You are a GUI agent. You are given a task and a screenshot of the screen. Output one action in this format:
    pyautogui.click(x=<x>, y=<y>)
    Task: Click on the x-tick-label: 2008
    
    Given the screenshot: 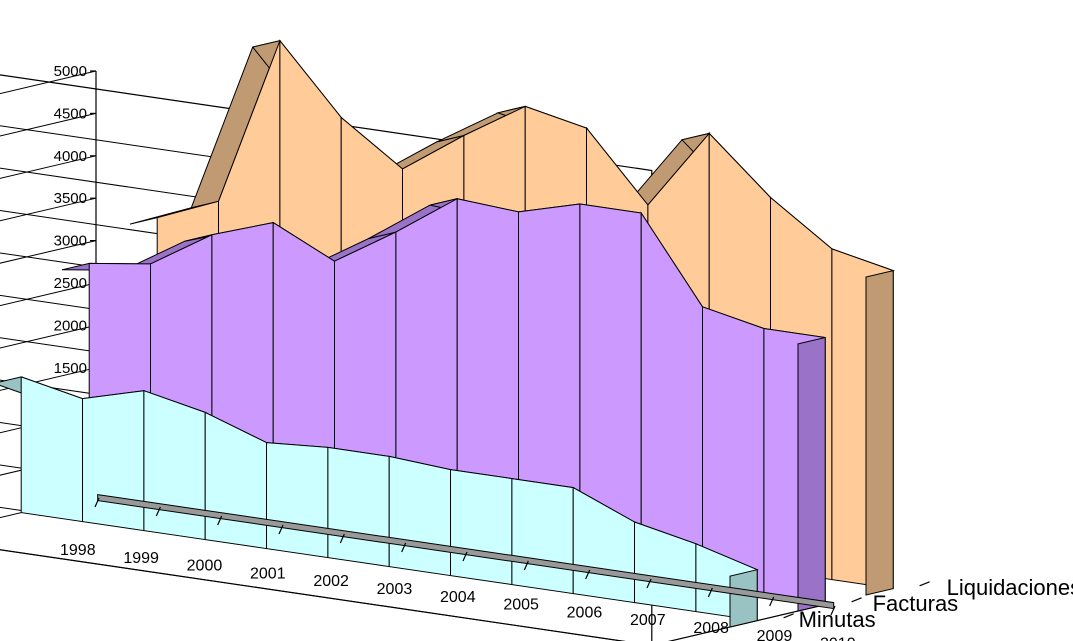 What is the action you would take?
    pyautogui.click(x=711, y=628)
    